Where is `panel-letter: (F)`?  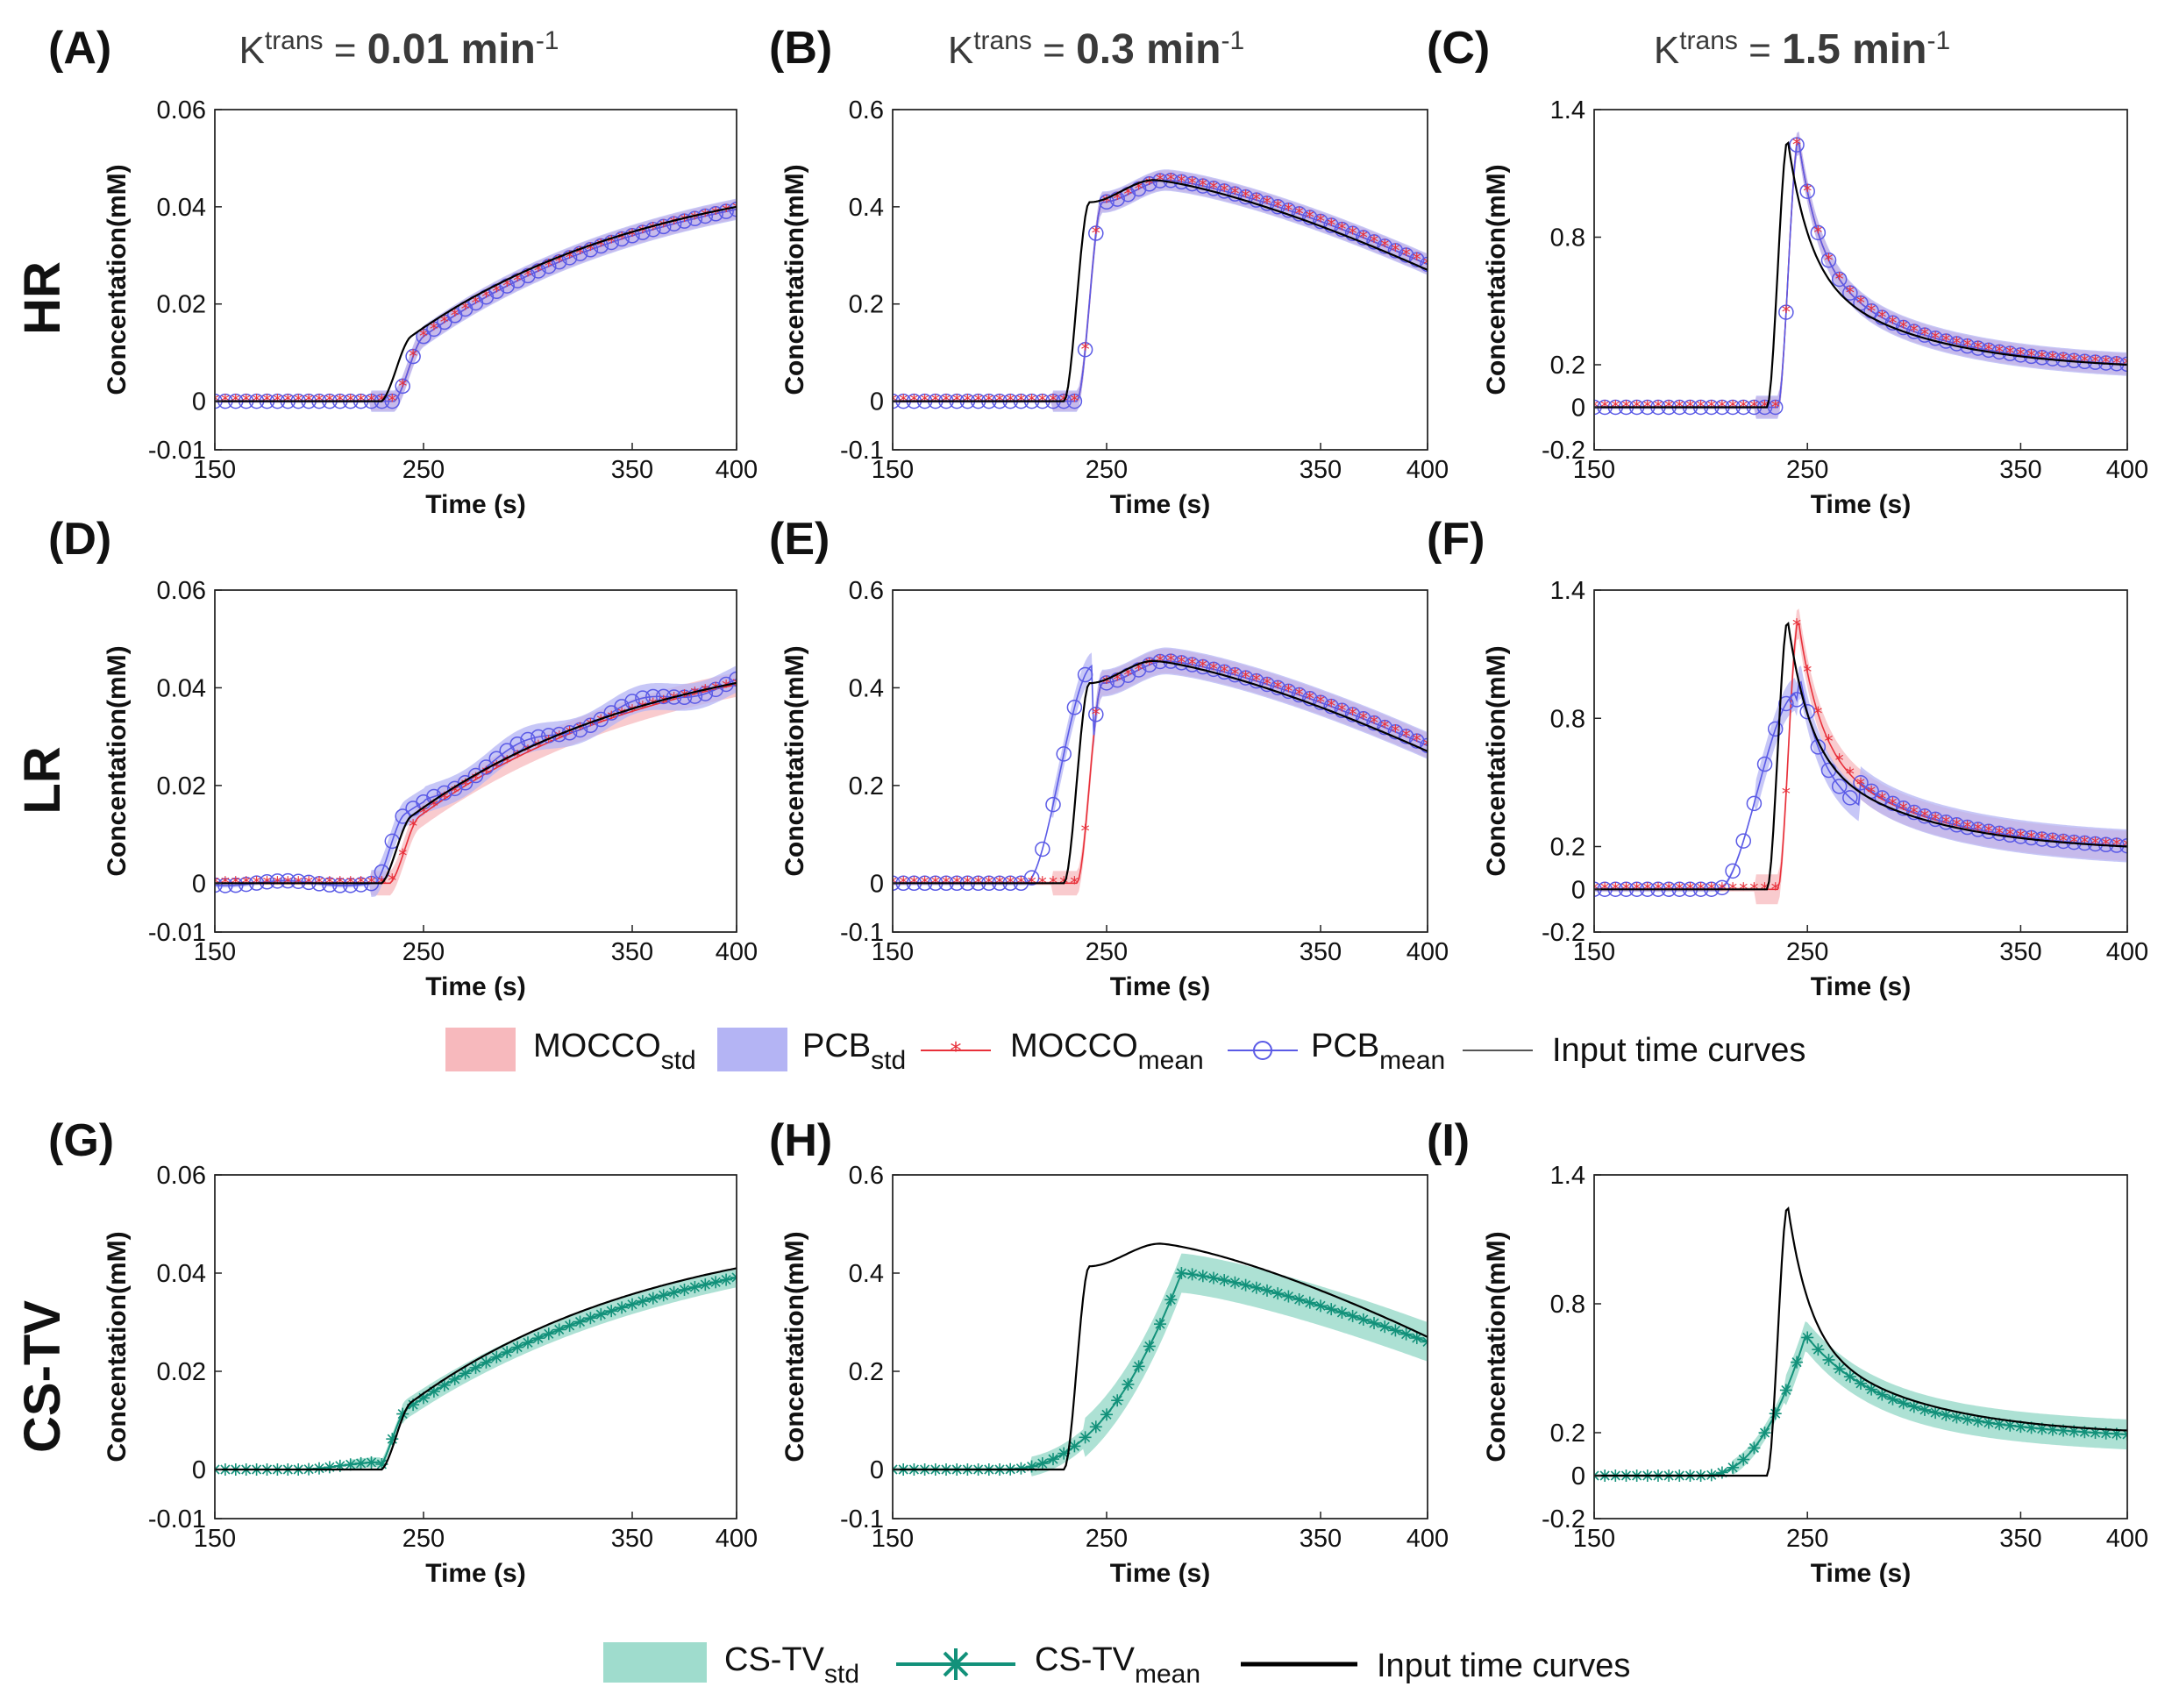 panel-letter: (F) is located at coordinates (1456, 539).